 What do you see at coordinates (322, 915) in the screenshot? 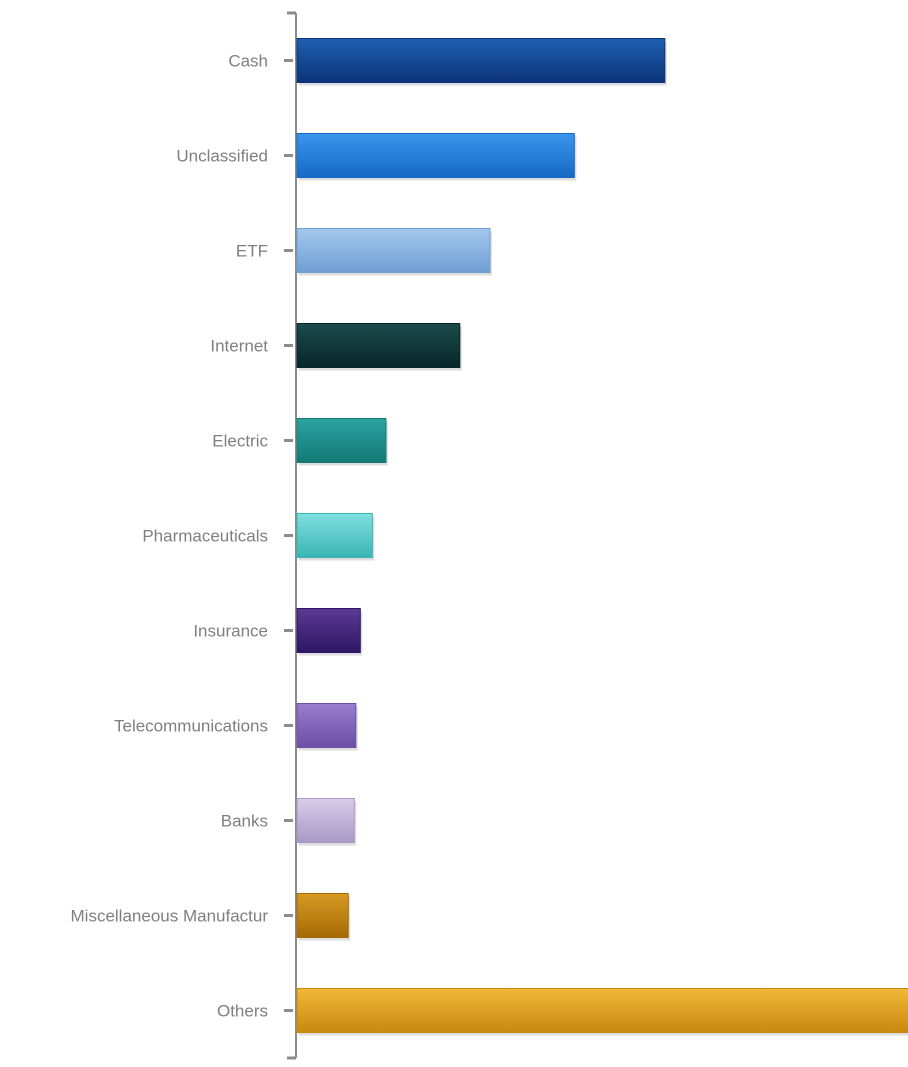
I see `bar-miscellaneous-manufactur` at bounding box center [322, 915].